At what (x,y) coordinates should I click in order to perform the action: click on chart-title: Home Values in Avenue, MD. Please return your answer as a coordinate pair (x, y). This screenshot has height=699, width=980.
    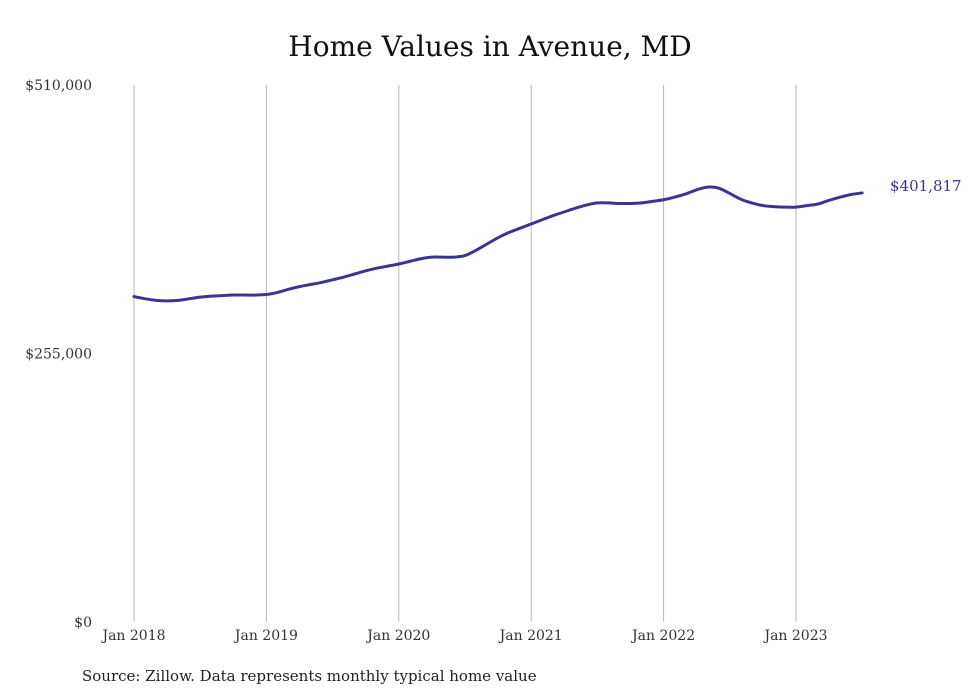
    Looking at the image, I should click on (490, 46).